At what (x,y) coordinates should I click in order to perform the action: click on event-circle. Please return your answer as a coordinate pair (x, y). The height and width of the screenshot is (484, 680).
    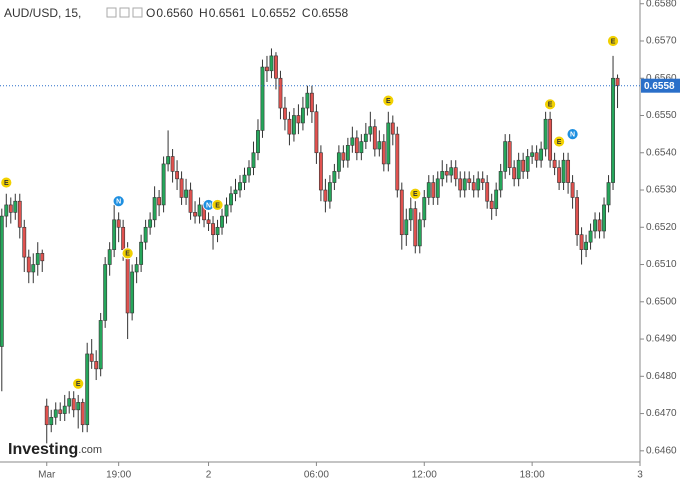
    Looking at the image, I should click on (118, 201).